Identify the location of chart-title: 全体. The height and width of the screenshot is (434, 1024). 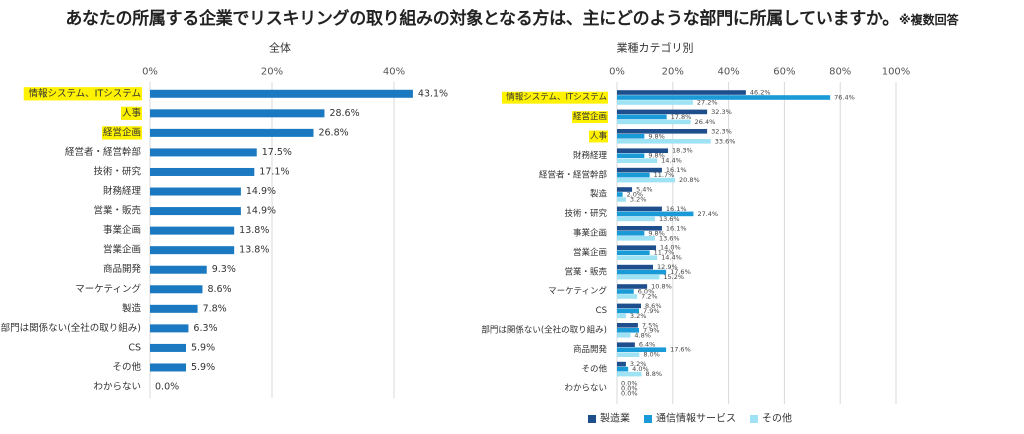
(280, 48).